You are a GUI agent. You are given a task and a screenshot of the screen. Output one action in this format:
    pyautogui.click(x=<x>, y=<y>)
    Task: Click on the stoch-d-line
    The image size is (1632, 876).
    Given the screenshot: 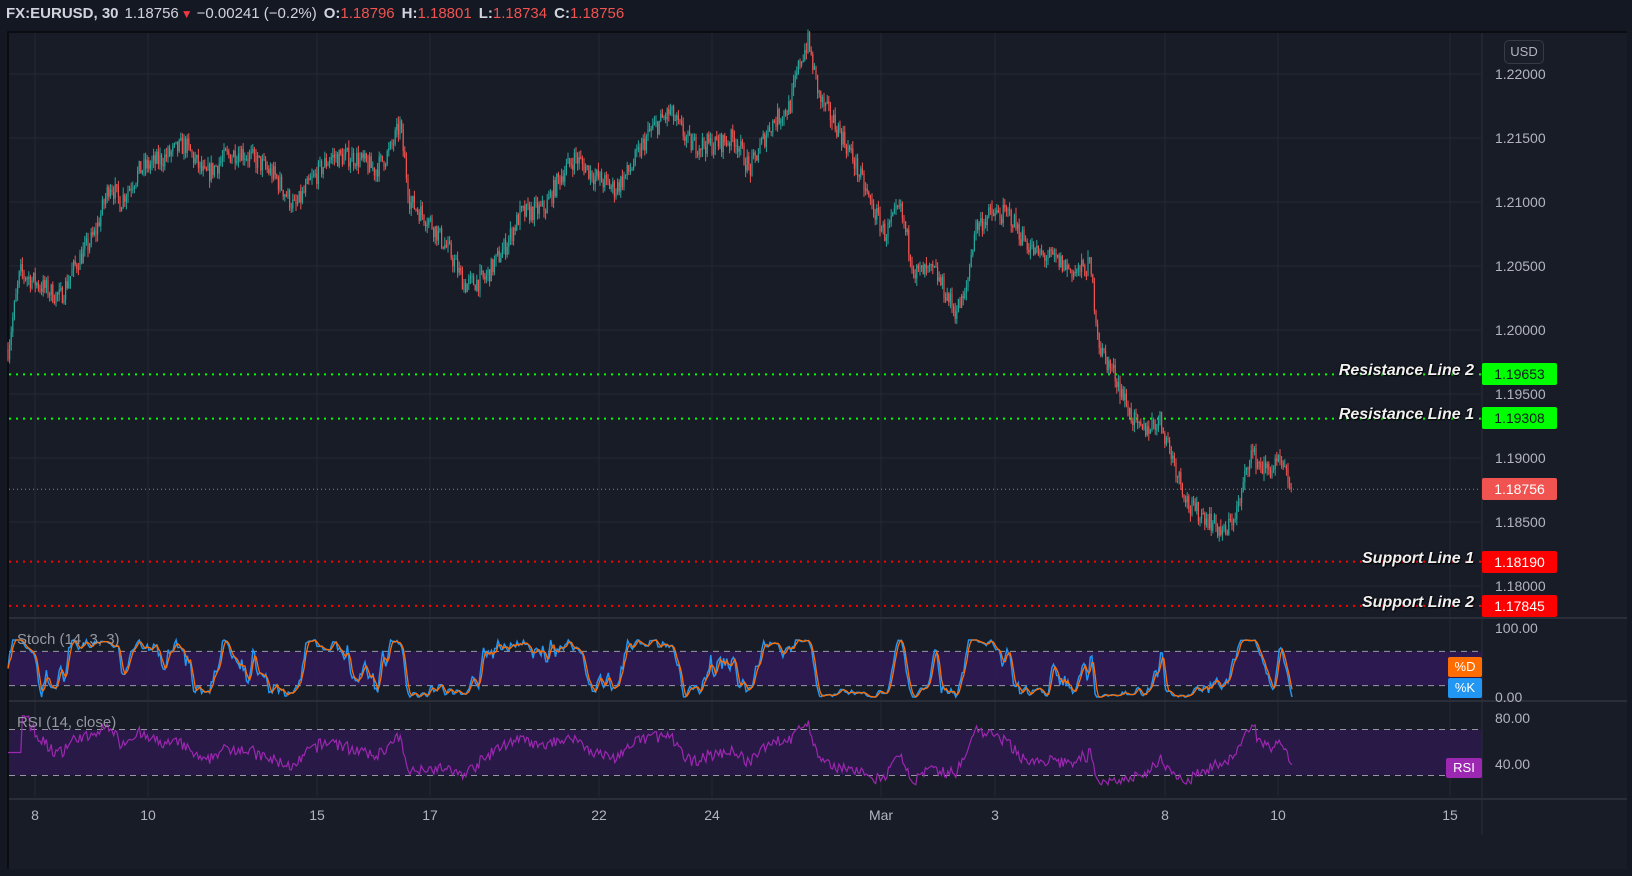 What is the action you would take?
    pyautogui.click(x=650, y=668)
    